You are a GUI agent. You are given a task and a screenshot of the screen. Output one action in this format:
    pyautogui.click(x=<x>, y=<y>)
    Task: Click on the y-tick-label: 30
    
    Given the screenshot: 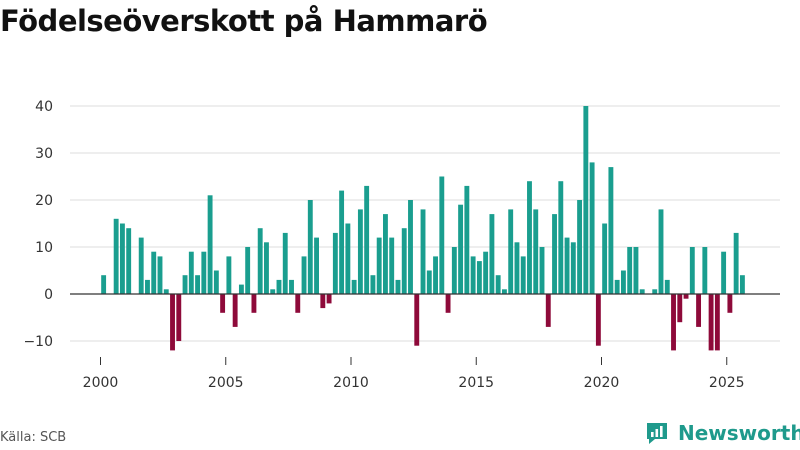 What is the action you would take?
    pyautogui.click(x=44, y=154)
    